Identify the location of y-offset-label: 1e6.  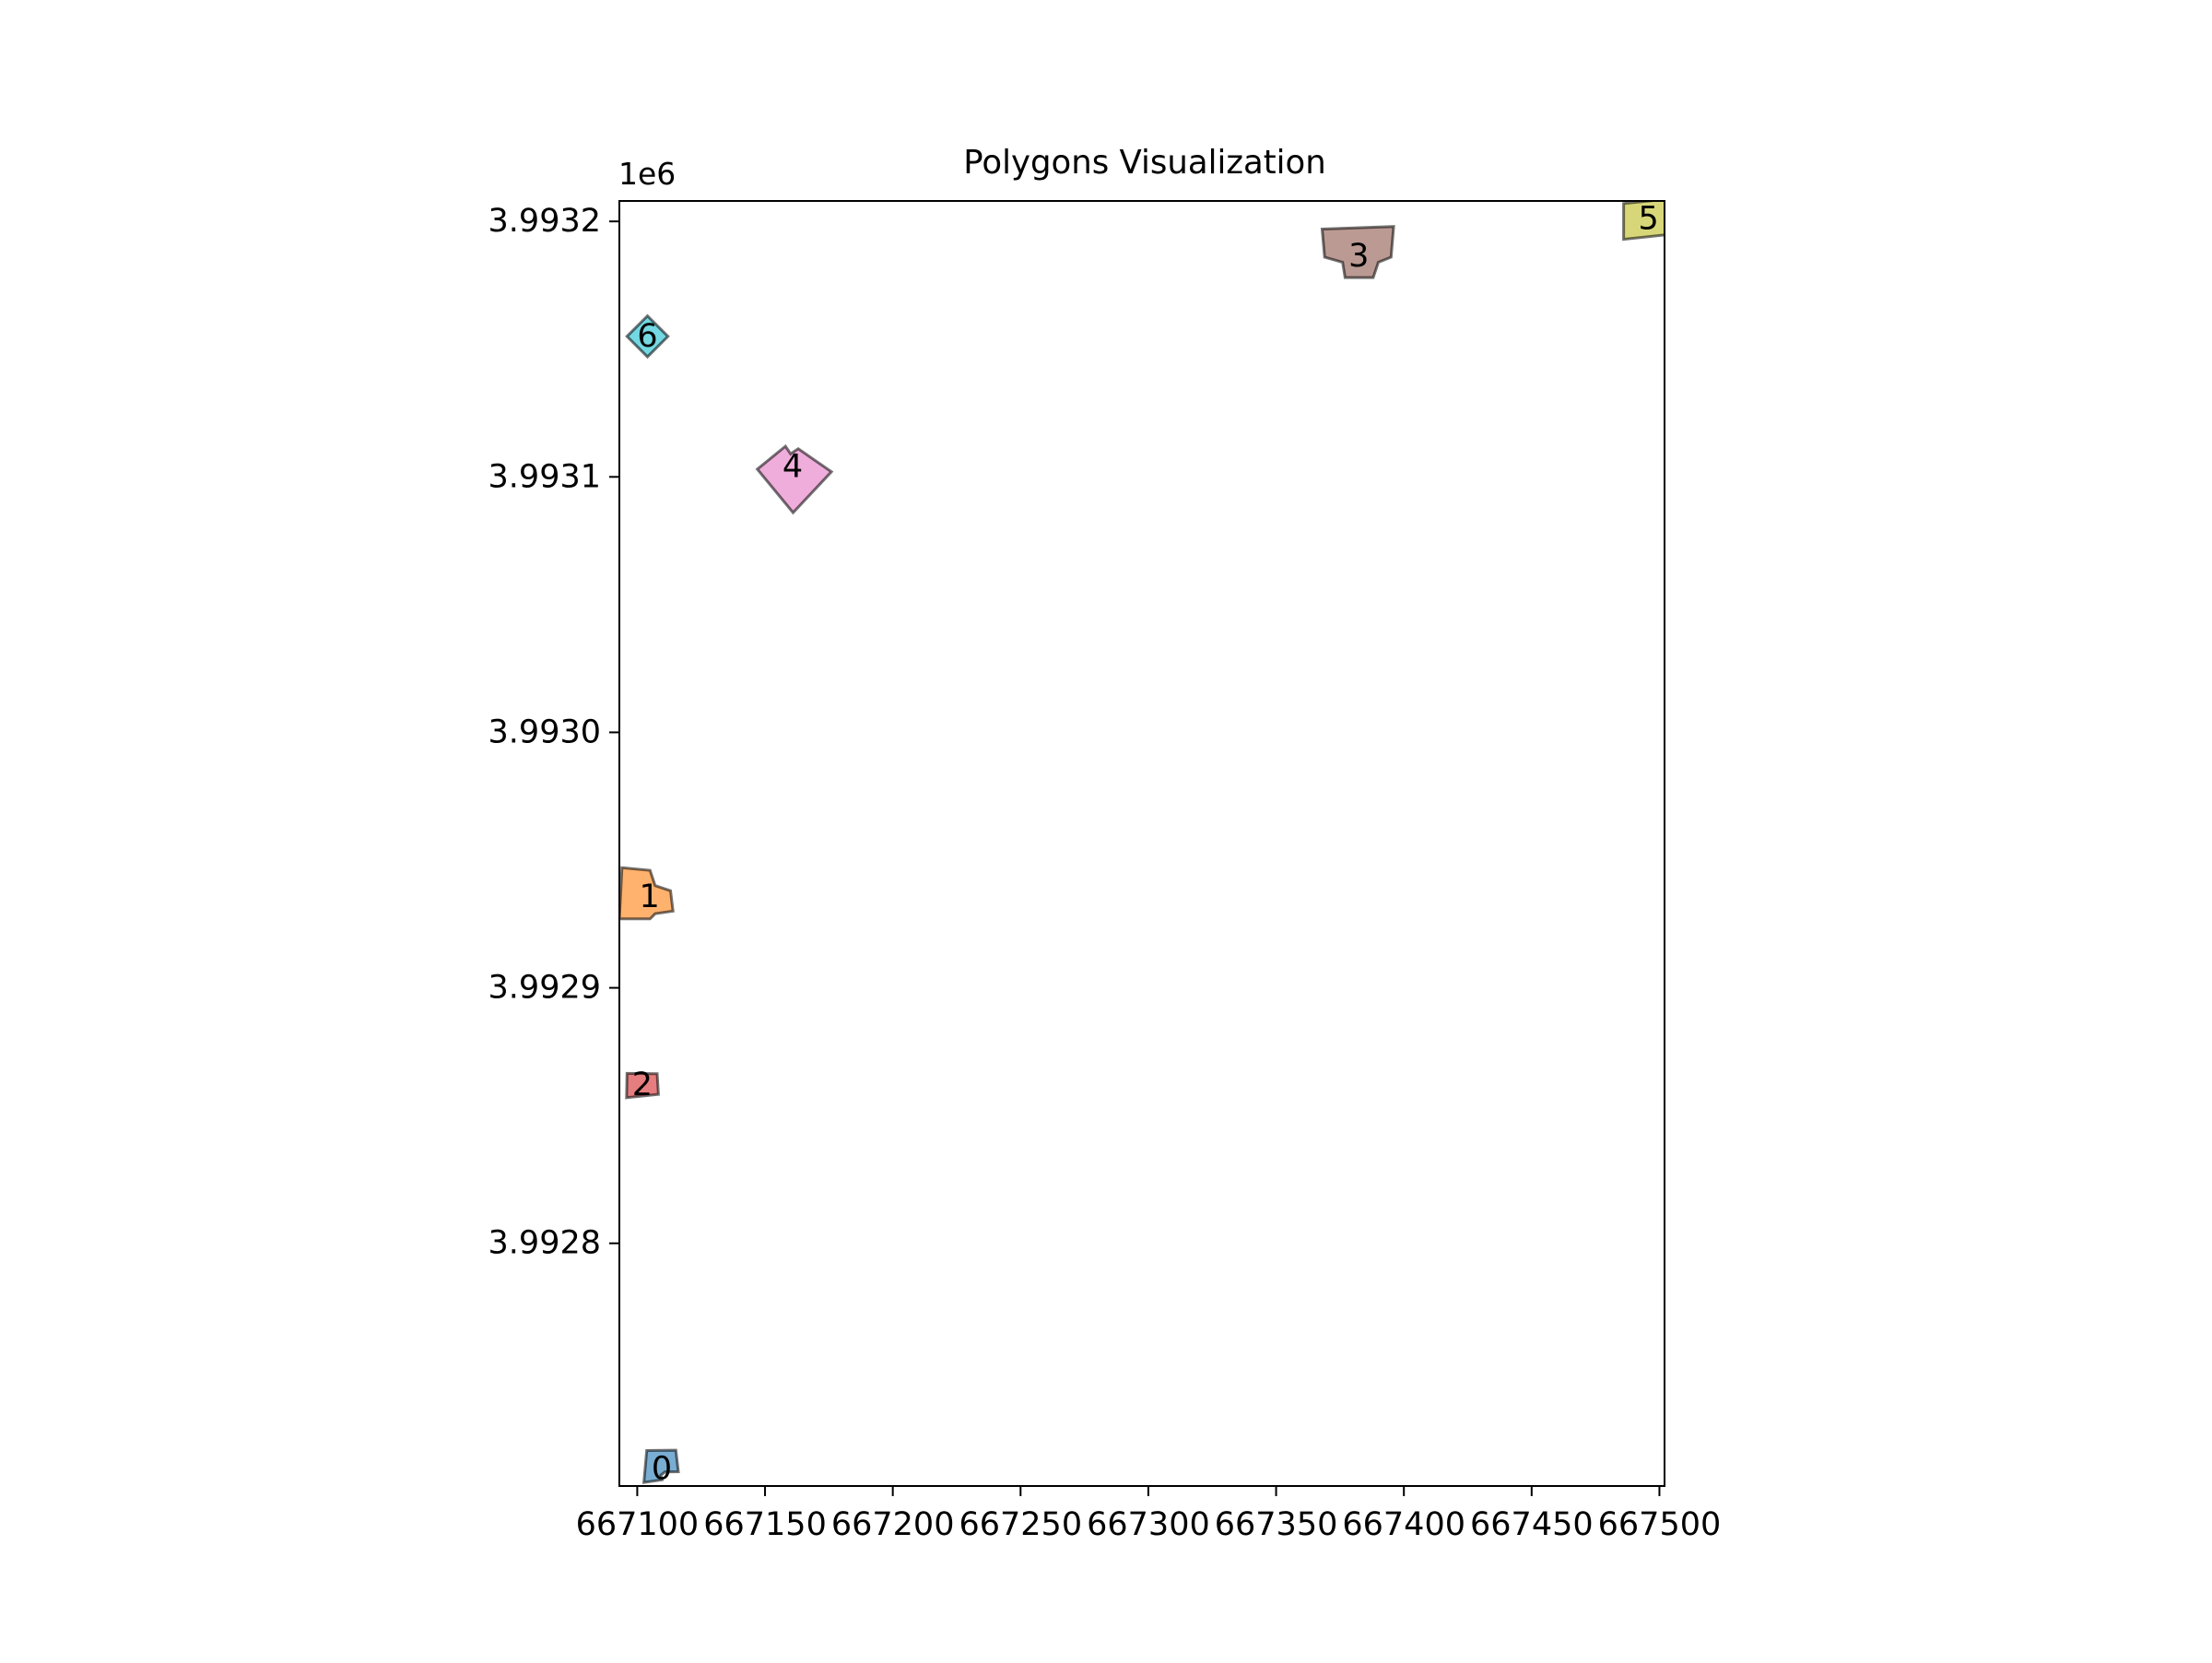
(647, 174).